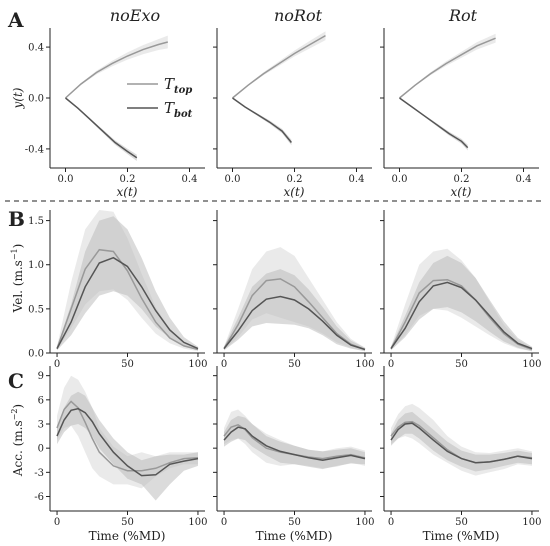 This screenshot has width=550, height=546. I want to click on velocity-noexo-ytick-label: 0.0, so click(36, 354).